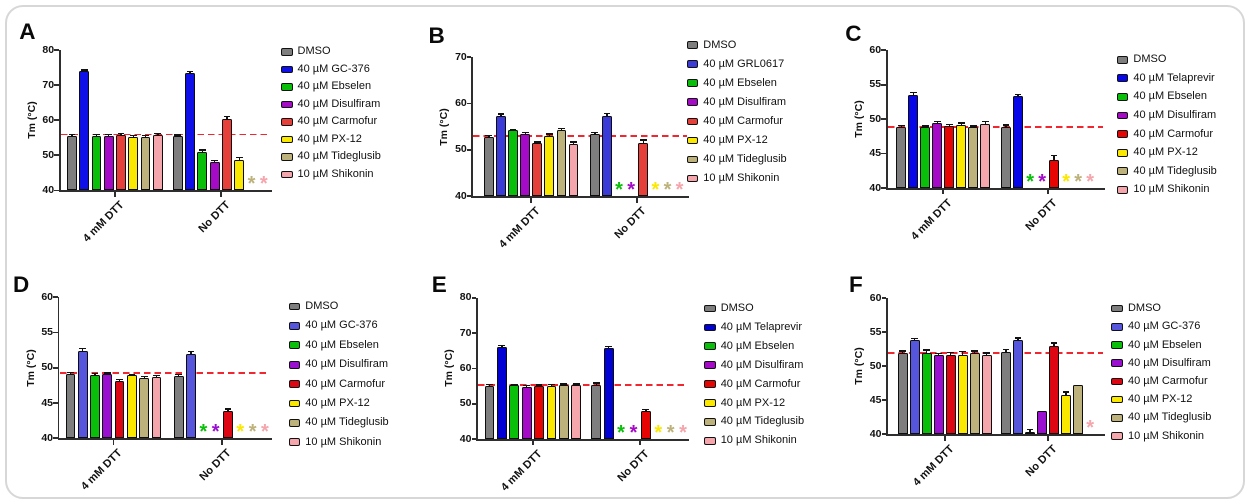  What do you see at coordinates (875, 399) in the screenshot?
I see `y-tick-label: 45` at bounding box center [875, 399].